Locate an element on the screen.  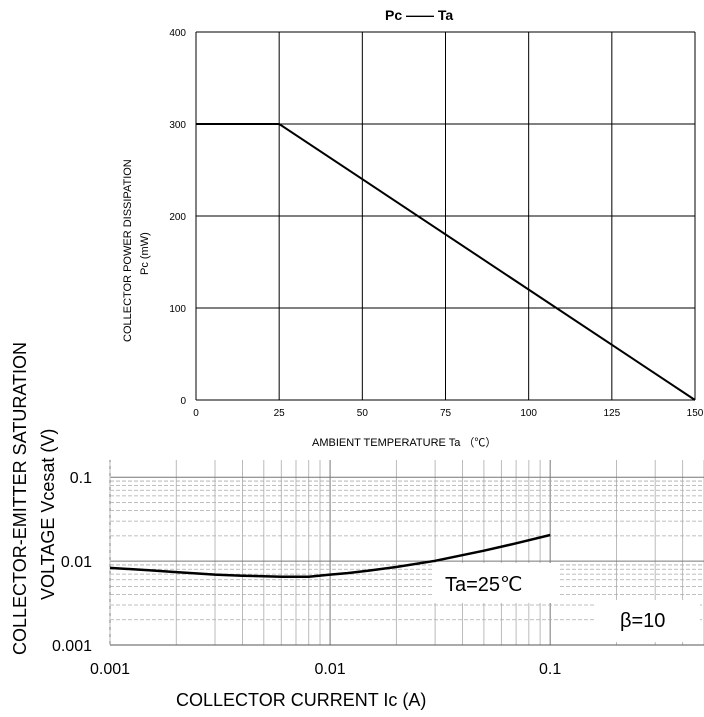
top-y-tick-label: 400 is located at coordinates (177, 33).